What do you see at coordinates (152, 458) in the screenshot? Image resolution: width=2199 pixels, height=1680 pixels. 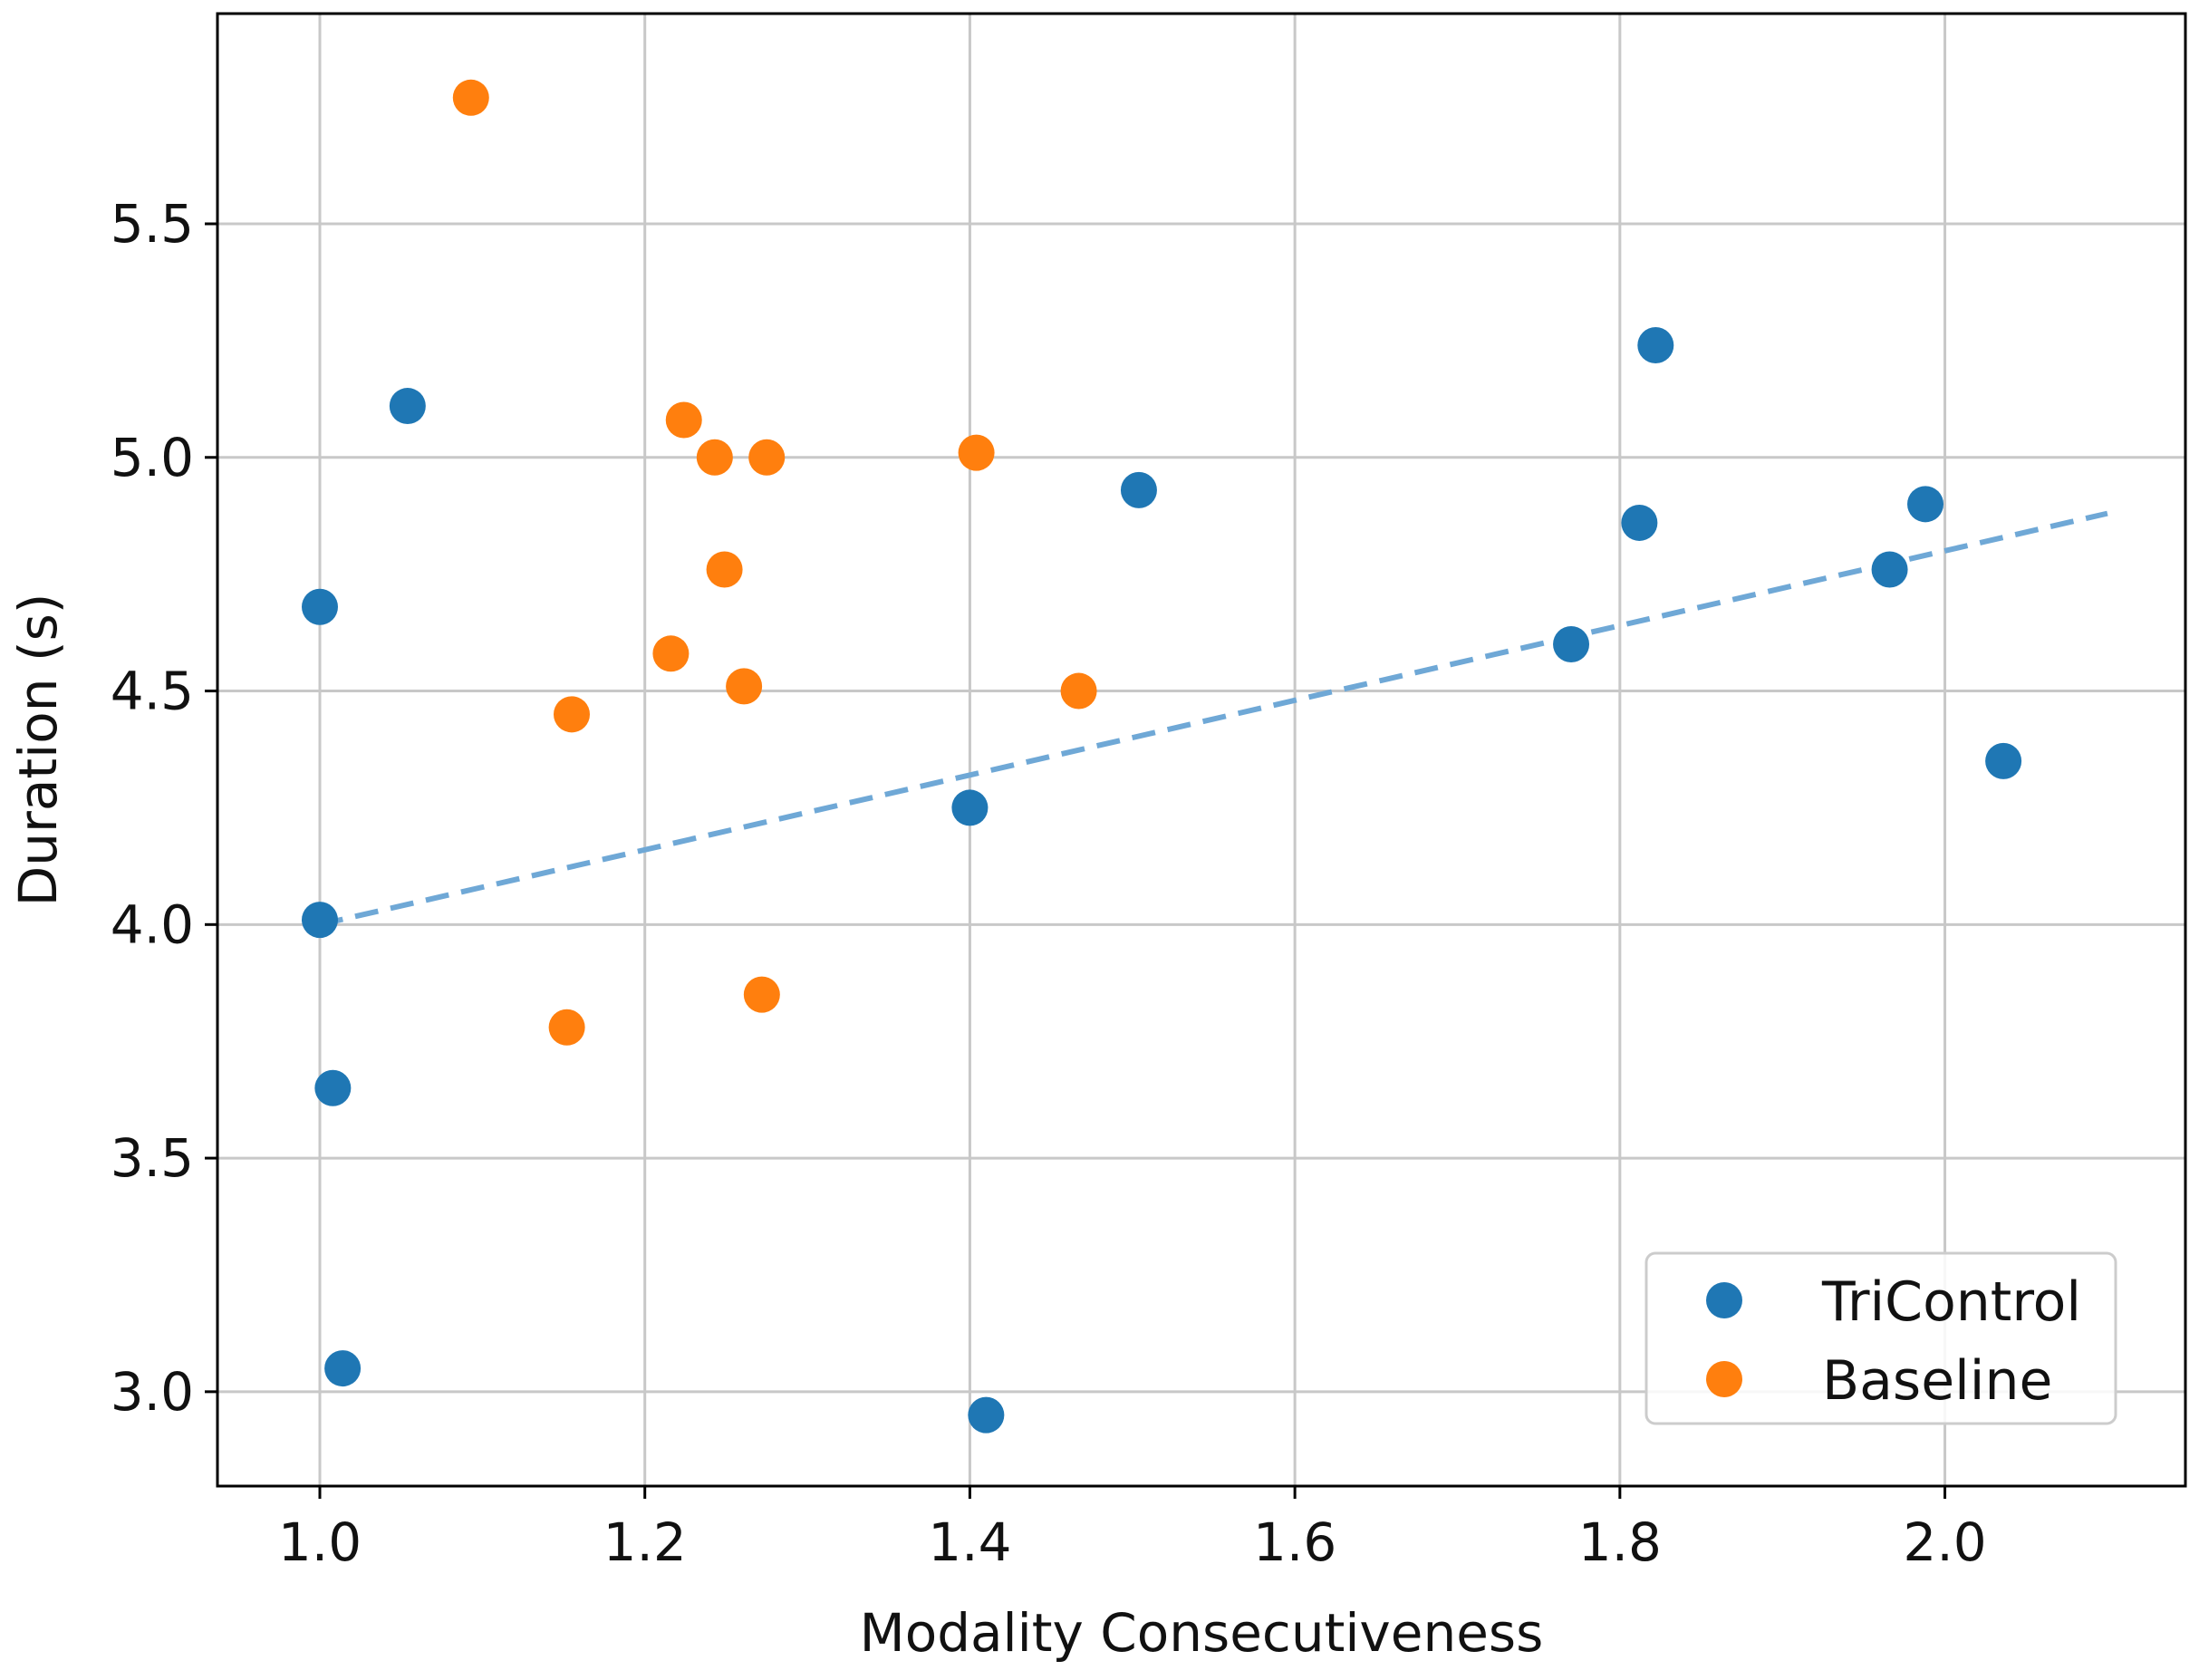 I see `y-tick-label: 5.0` at bounding box center [152, 458].